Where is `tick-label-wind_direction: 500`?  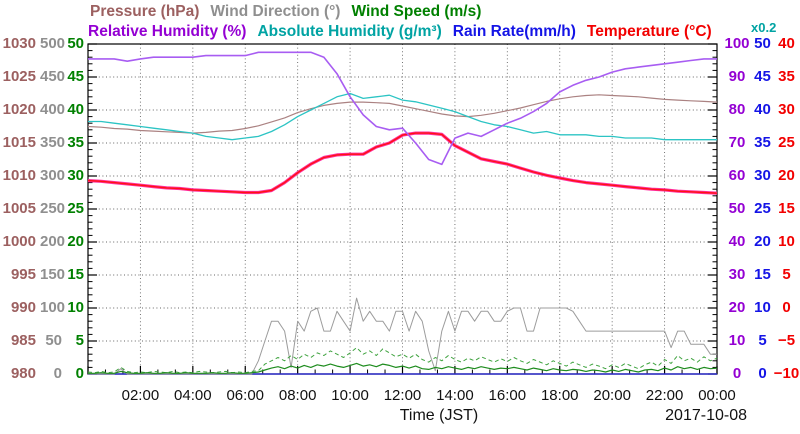
tick-label-wind_direction: 500 is located at coordinates (53, 43).